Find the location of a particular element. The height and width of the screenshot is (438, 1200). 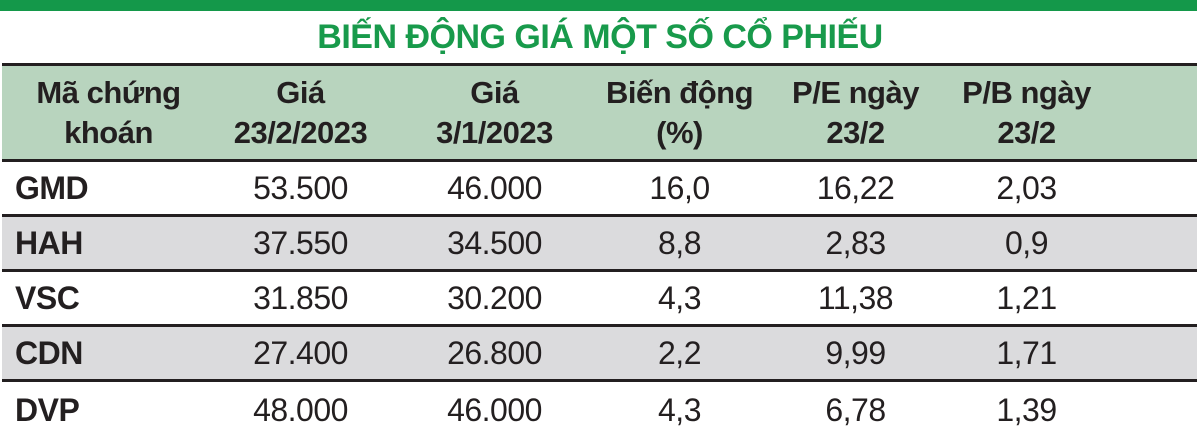

header-change-pct: Biến động (%) is located at coordinates (679, 112).